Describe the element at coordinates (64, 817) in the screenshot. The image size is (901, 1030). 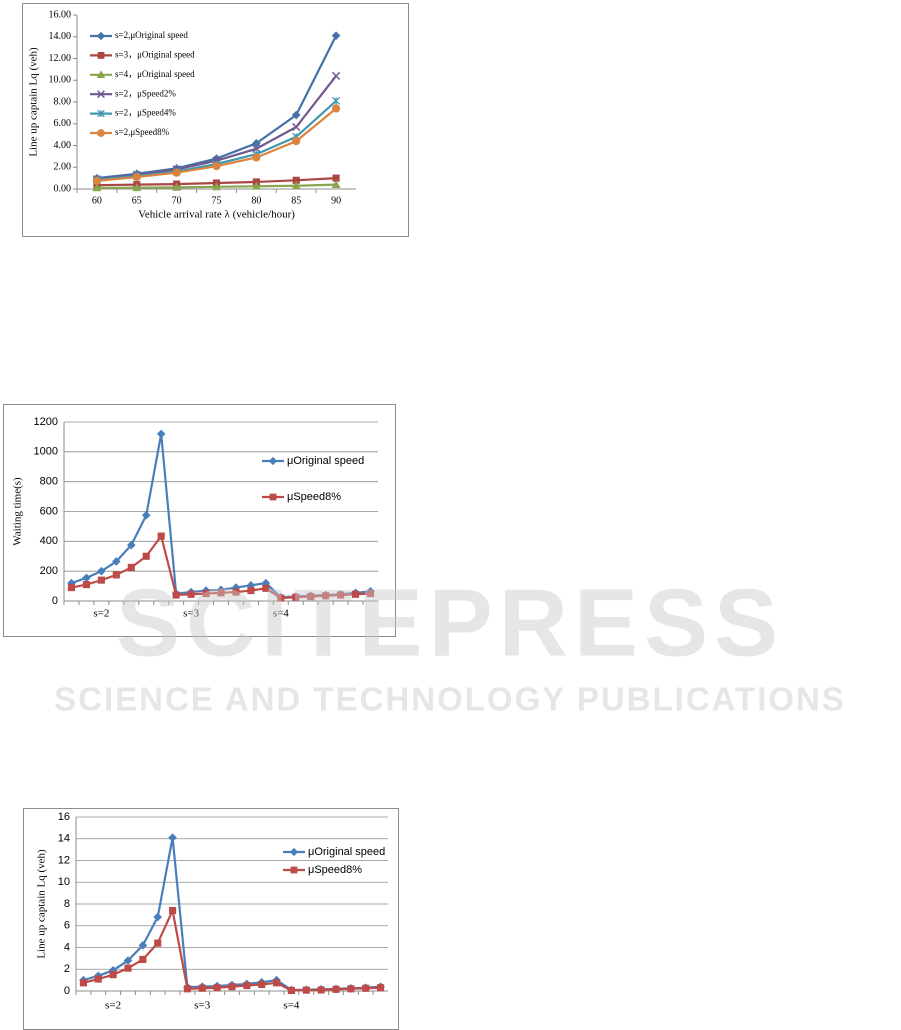
I see `y-tick-label: 16` at that location.